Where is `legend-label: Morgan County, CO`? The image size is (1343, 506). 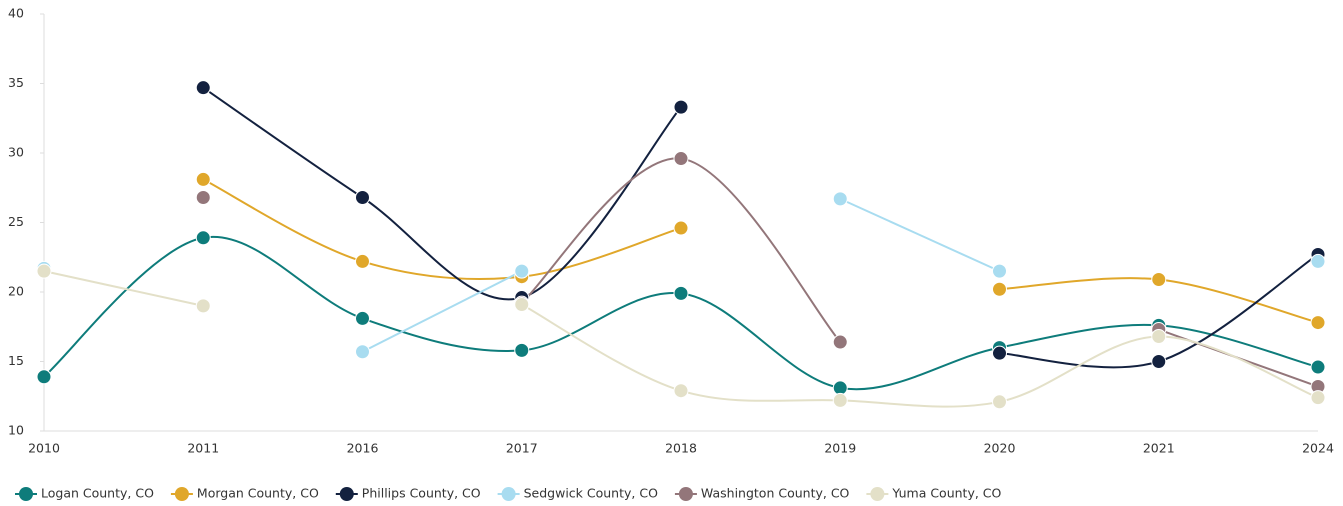
legend-label: Morgan County, CO is located at coordinates (258, 493).